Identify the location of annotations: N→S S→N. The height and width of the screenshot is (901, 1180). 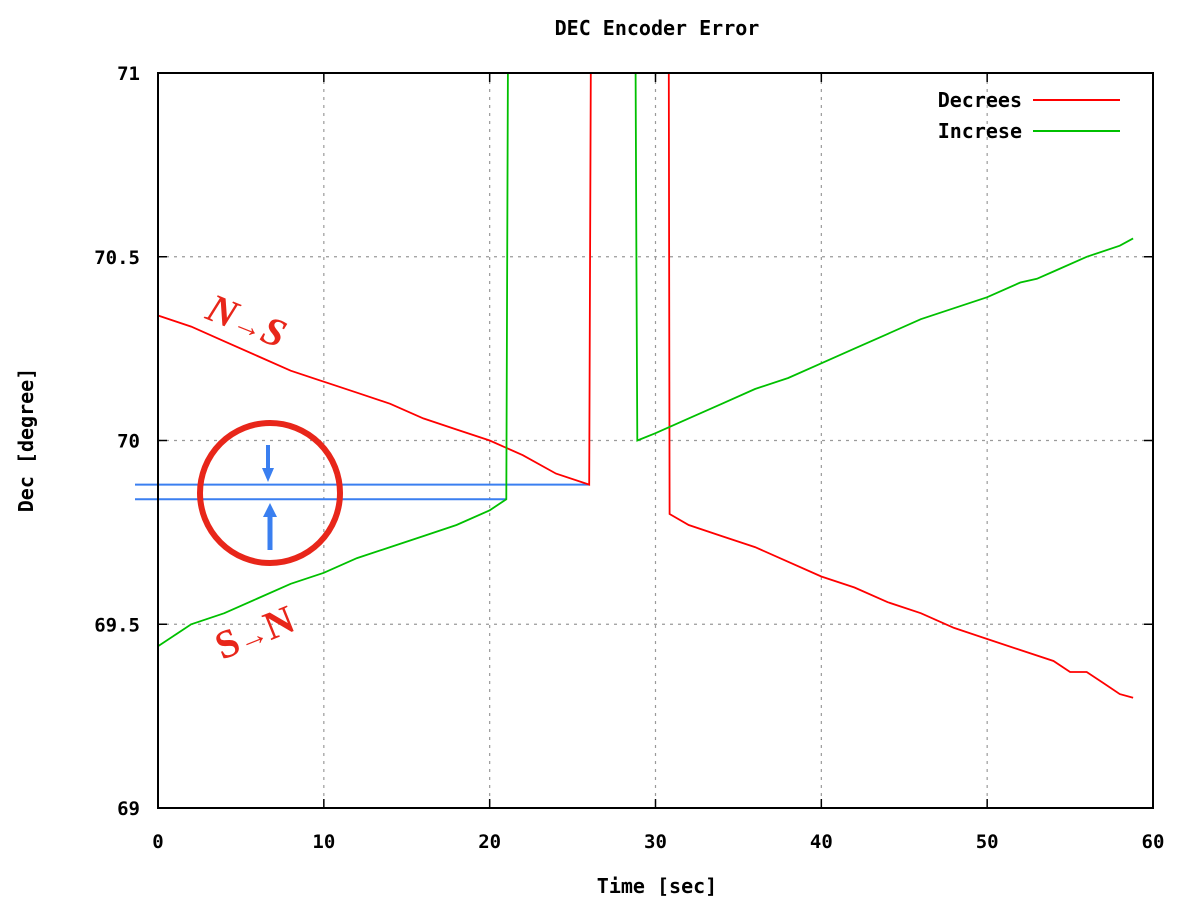
(270, 476).